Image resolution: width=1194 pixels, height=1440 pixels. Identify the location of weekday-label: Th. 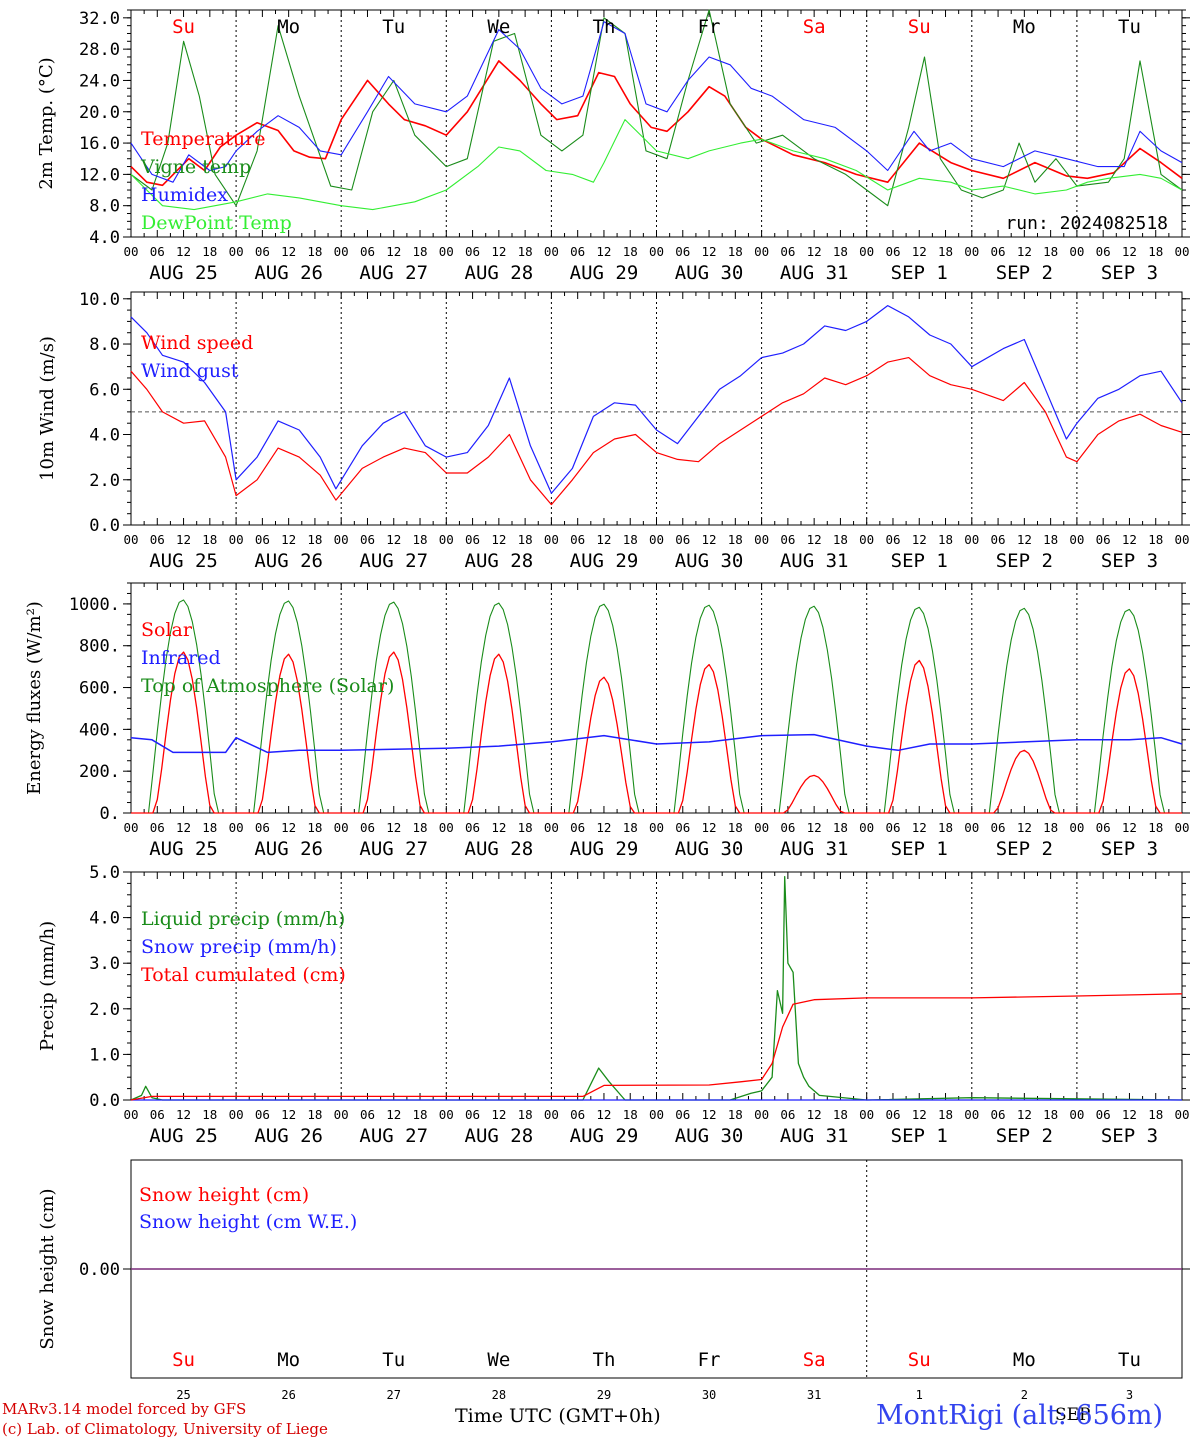
(604, 1360).